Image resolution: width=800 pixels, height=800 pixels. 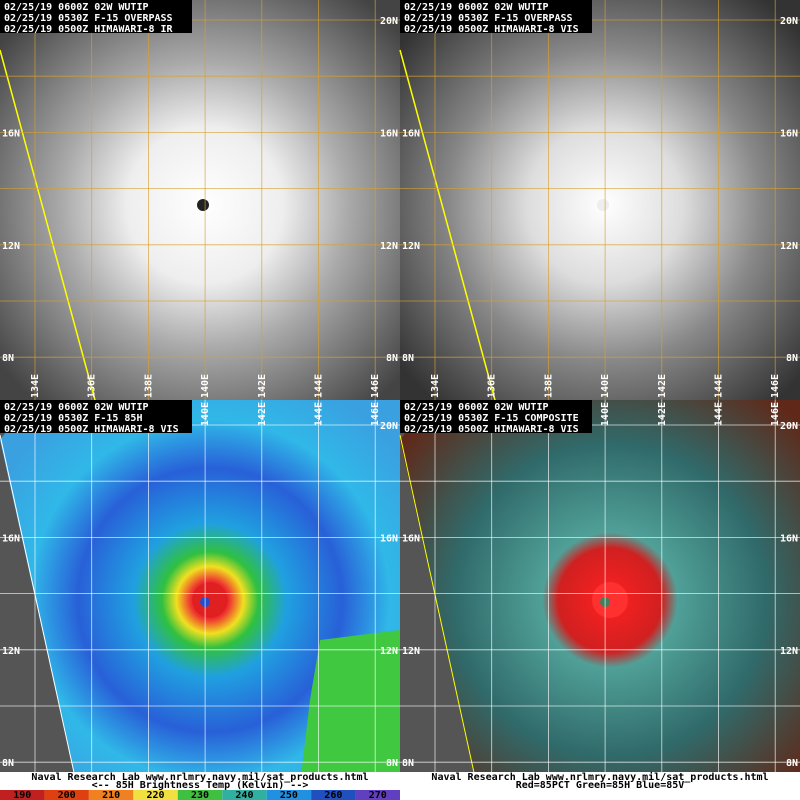 I want to click on colorbar-label: 240, so click(x=244, y=795).